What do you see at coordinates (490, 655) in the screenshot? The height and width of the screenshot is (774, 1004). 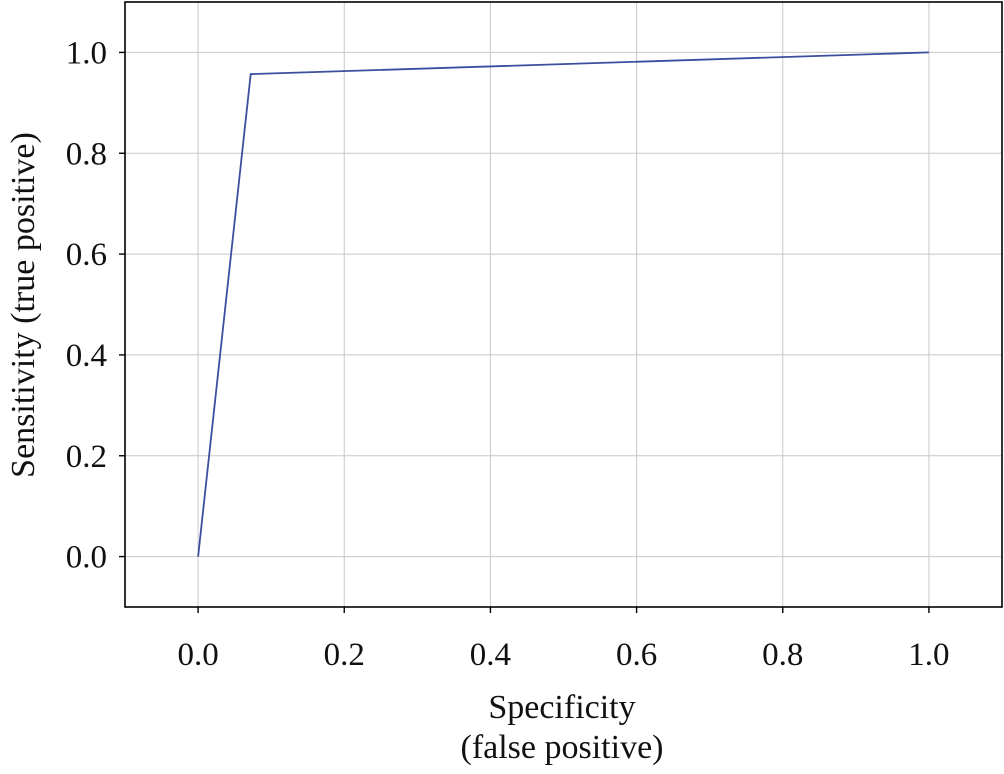 I see `x-tick-label: 0.4` at bounding box center [490, 655].